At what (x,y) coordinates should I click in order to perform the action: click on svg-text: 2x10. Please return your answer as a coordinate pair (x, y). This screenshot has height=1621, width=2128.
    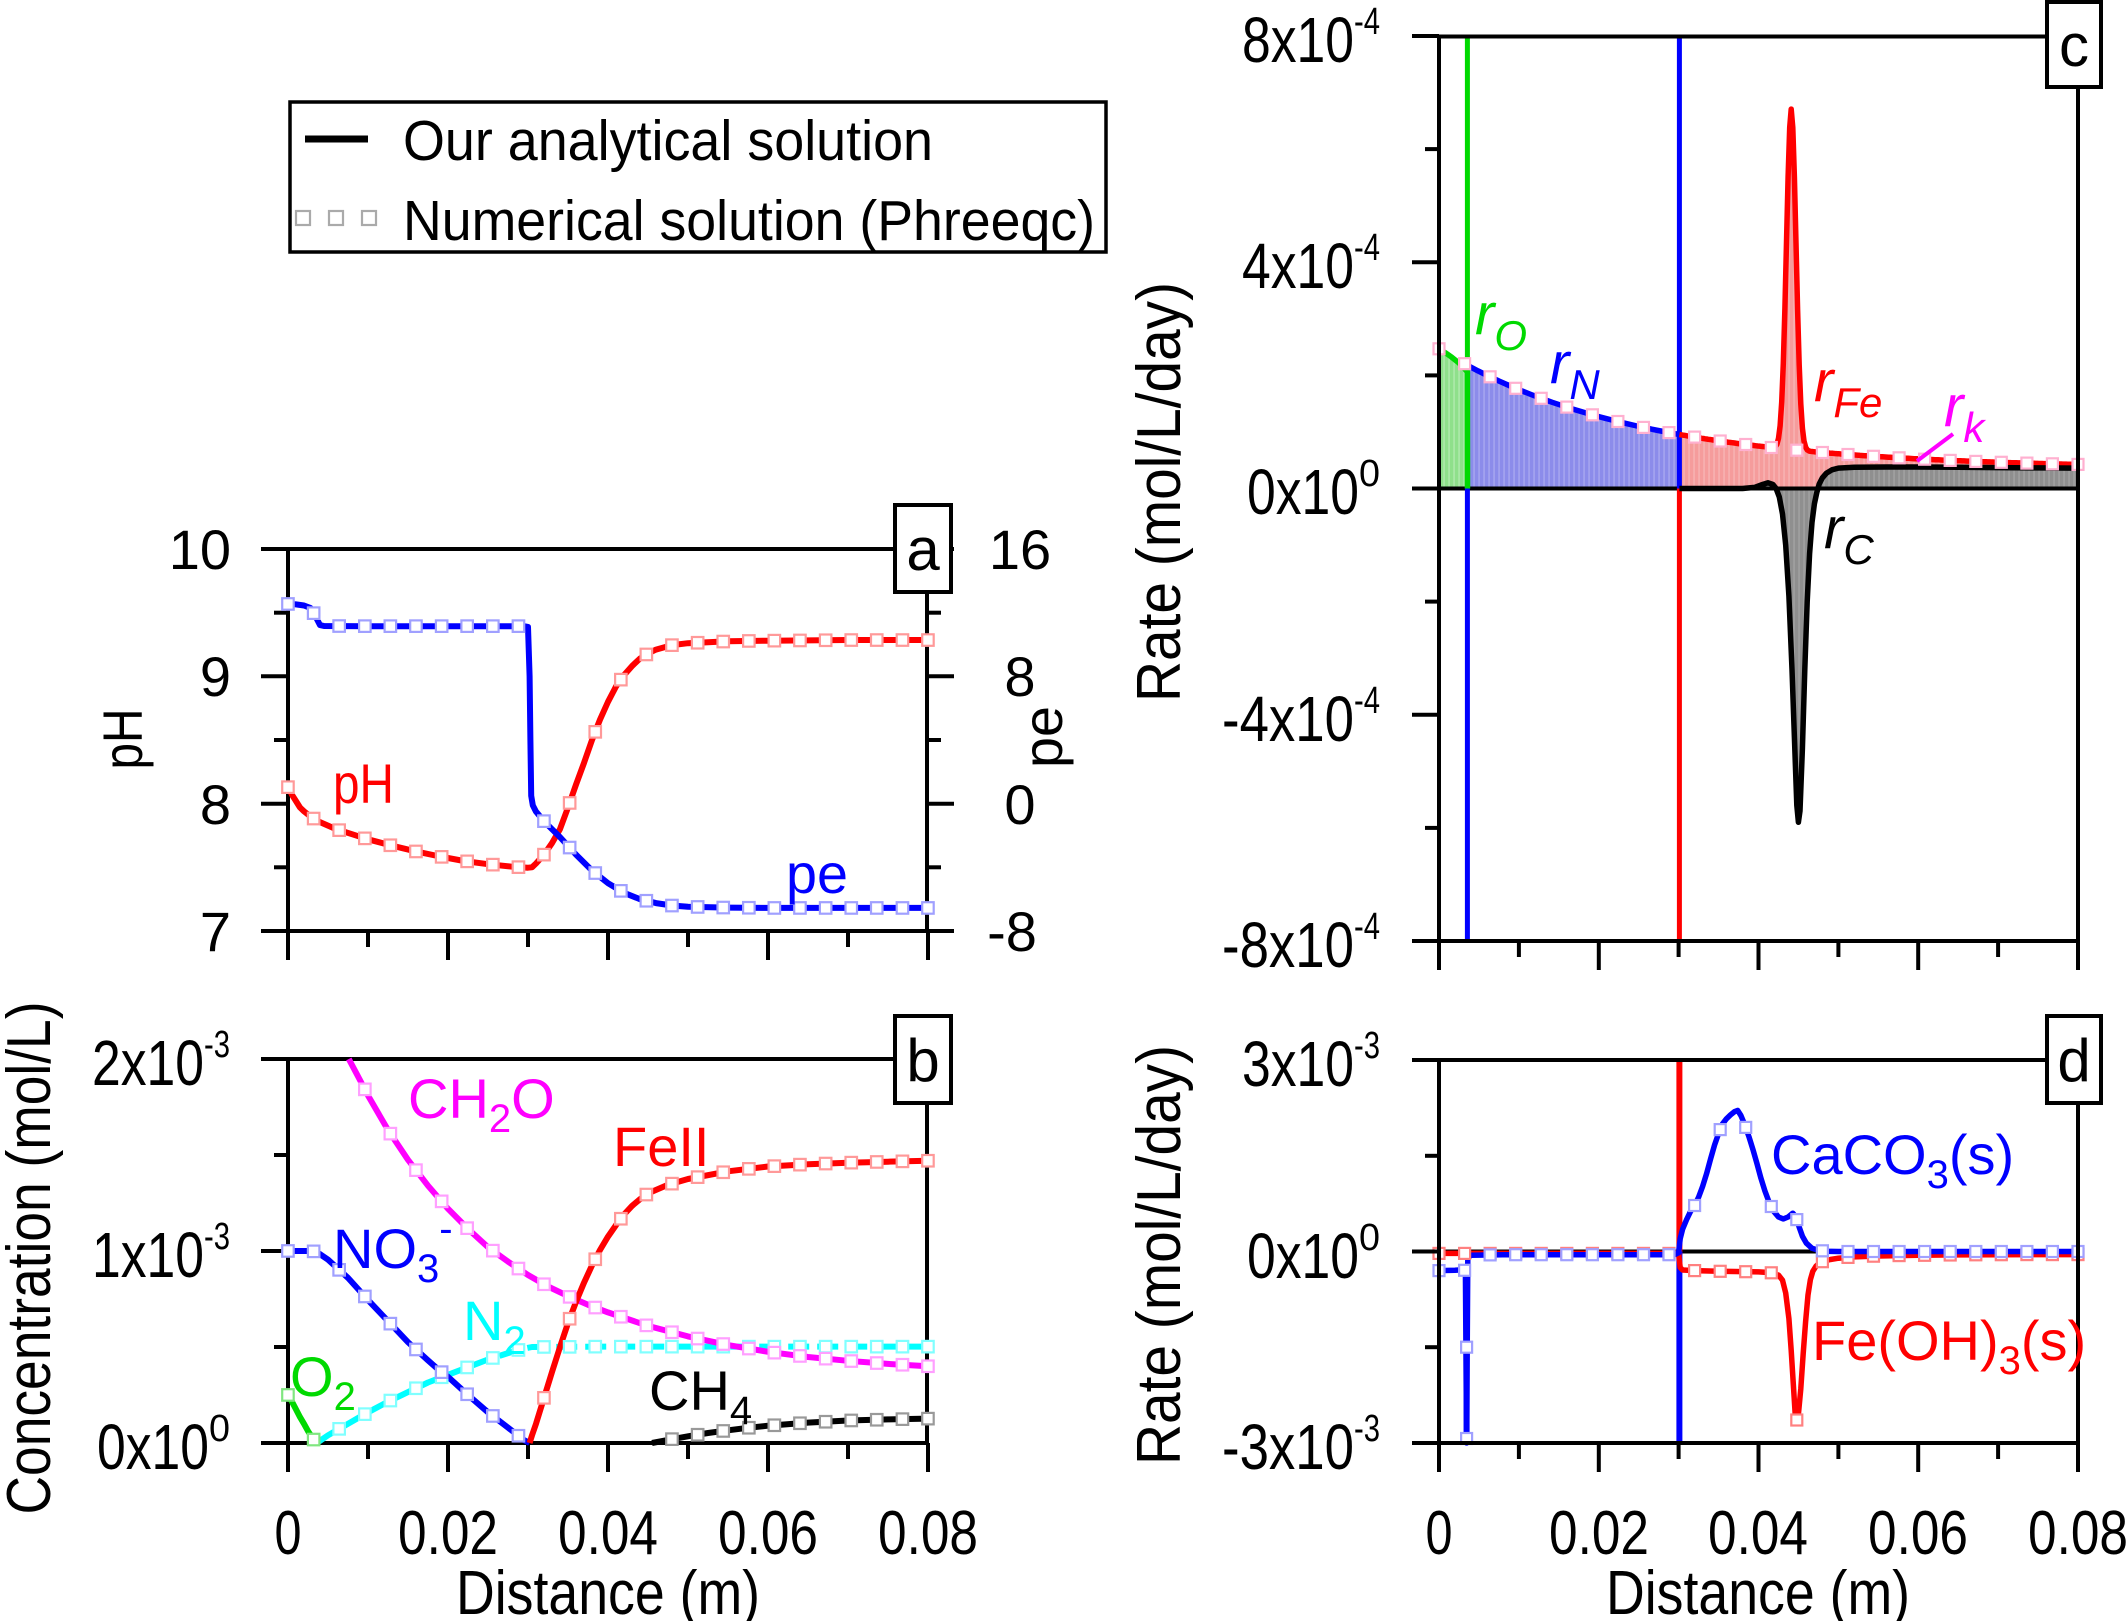
    Looking at the image, I should click on (148, 1063).